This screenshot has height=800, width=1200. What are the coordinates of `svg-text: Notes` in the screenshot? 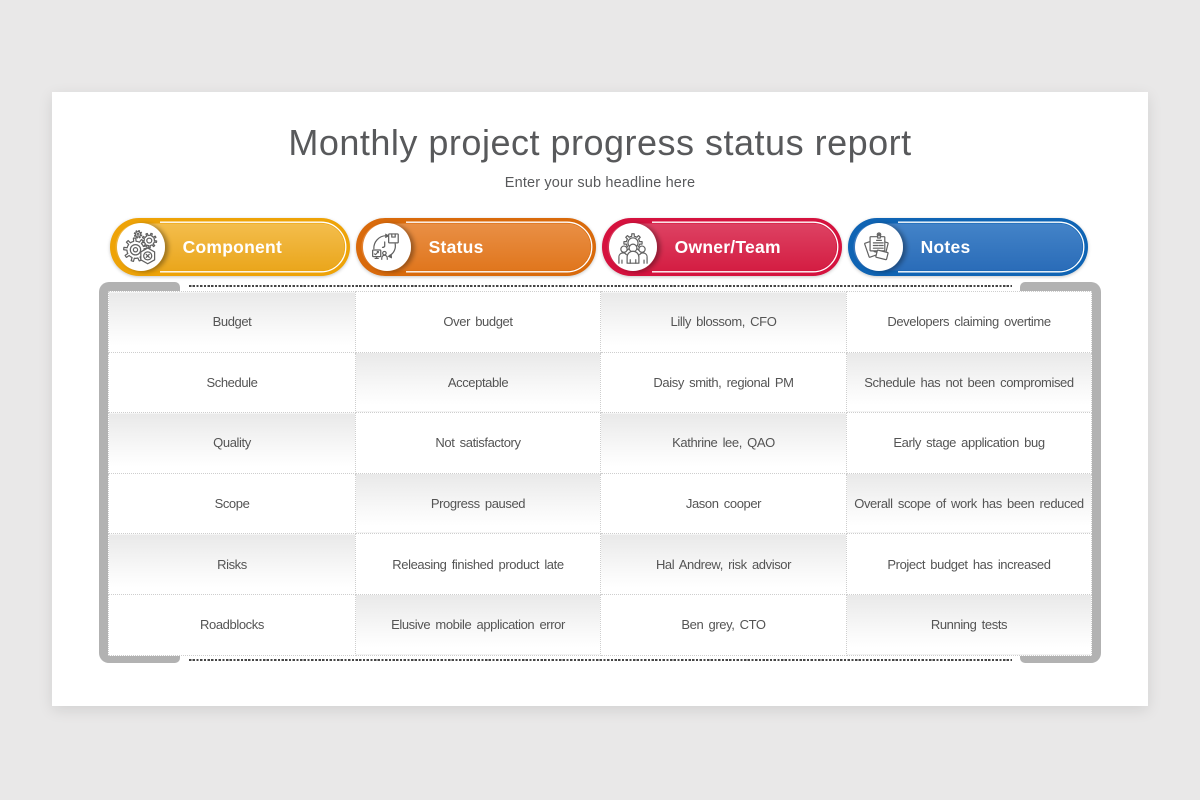 It's located at (946, 247).